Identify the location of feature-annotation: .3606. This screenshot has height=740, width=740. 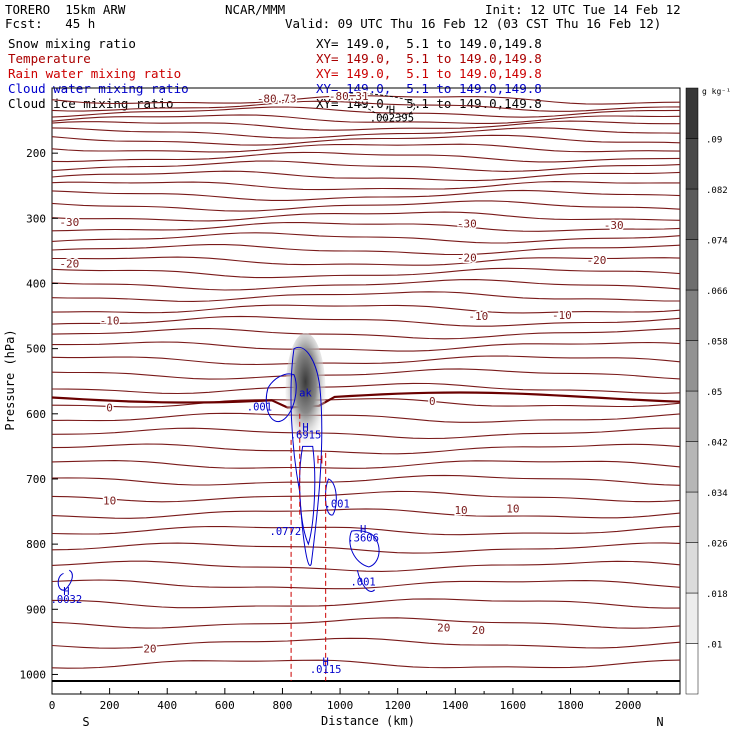
(363, 539).